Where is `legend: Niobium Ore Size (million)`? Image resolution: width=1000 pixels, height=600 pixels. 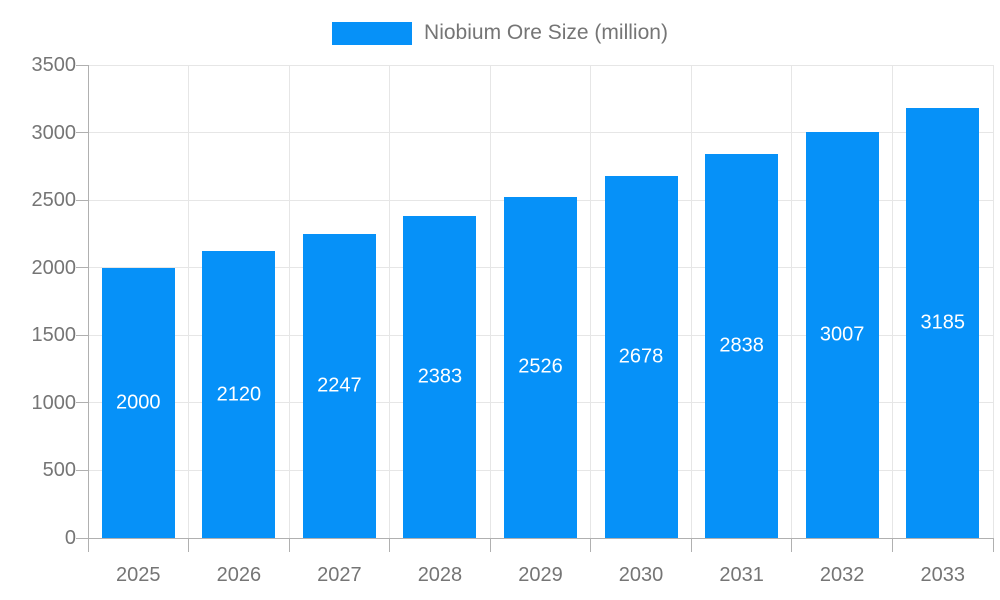 legend: Niobium Ore Size (million) is located at coordinates (500, 33).